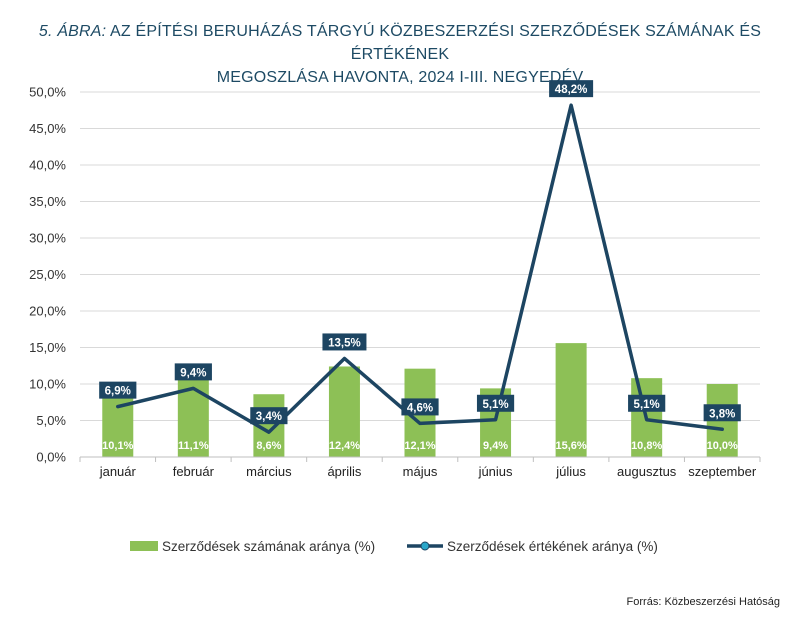  Describe the element at coordinates (117, 446) in the screenshot. I see `bar-data-label: 10,1%` at that location.